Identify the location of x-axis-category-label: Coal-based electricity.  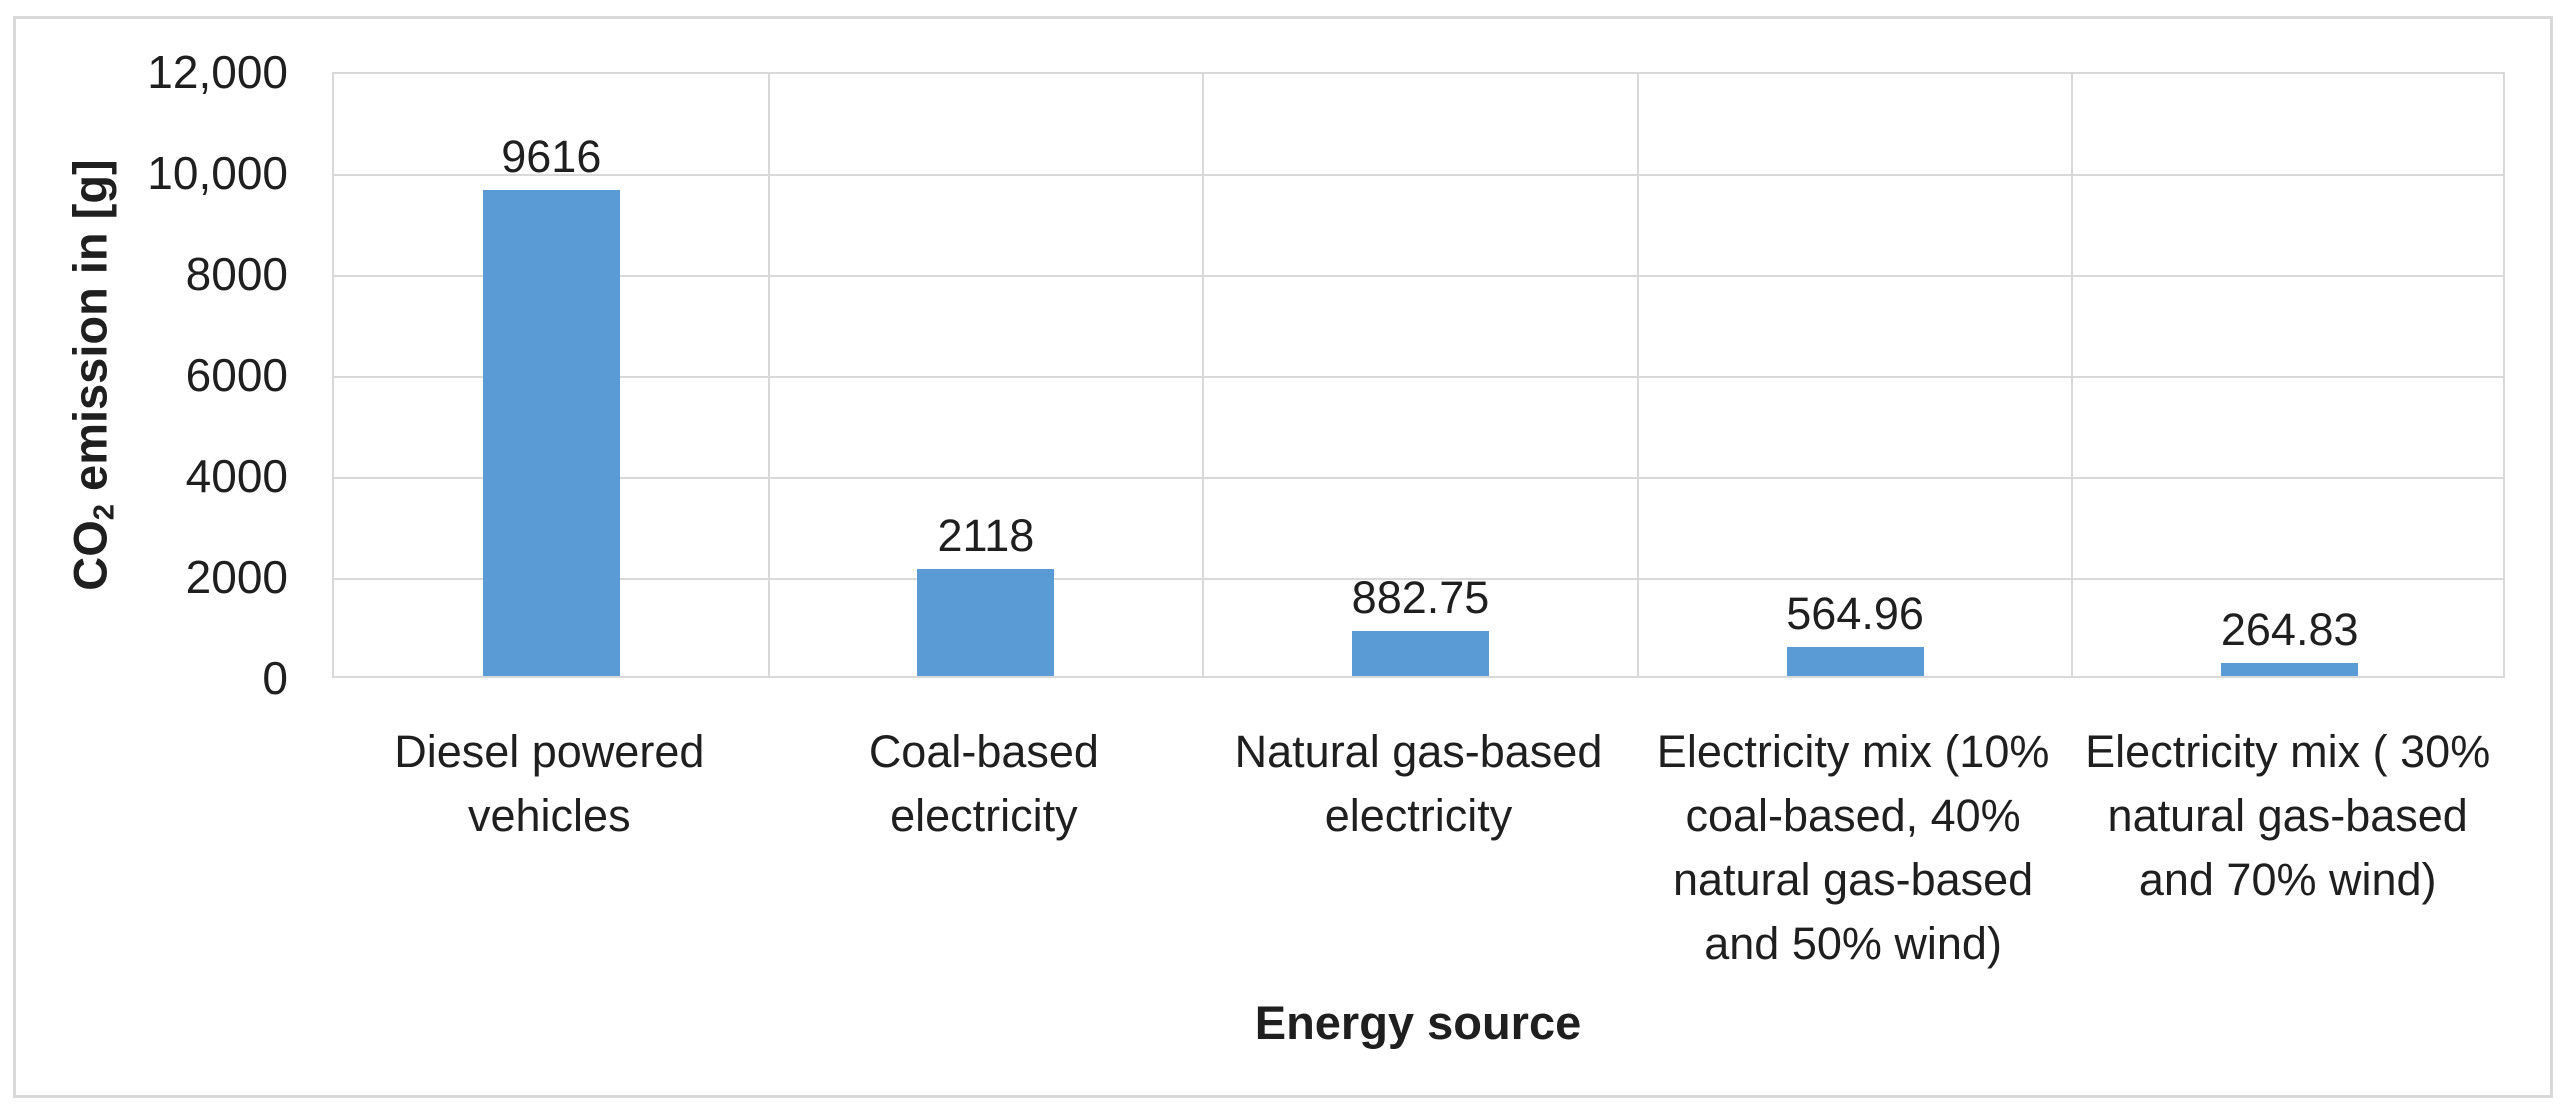
(984, 784).